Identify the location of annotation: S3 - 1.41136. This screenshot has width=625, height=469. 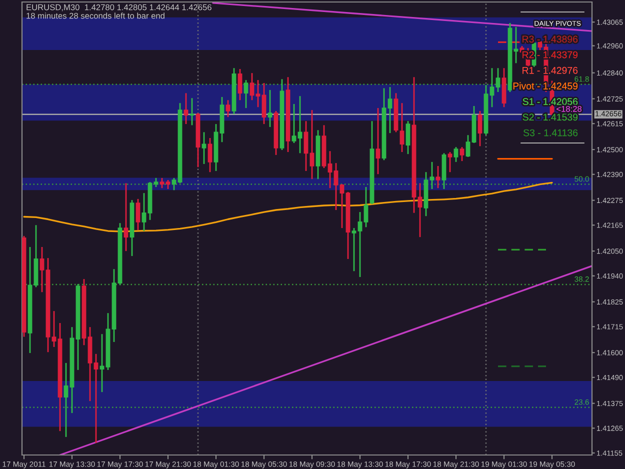
(550, 132).